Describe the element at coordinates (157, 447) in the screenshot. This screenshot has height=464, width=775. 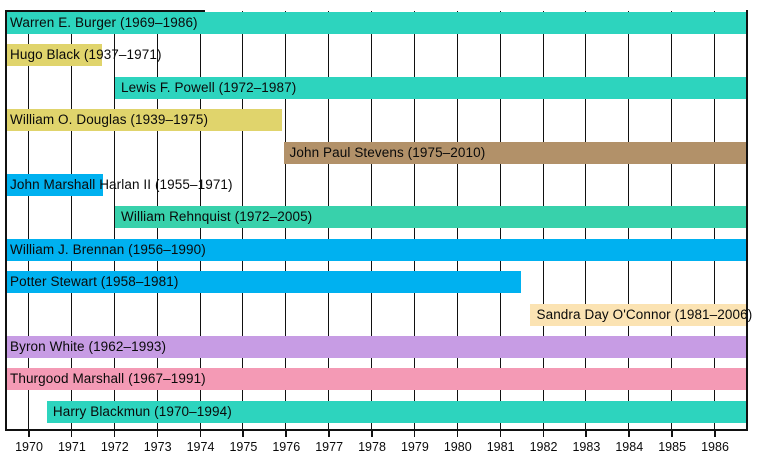
I see `x-axis-tick-label: 1973` at that location.